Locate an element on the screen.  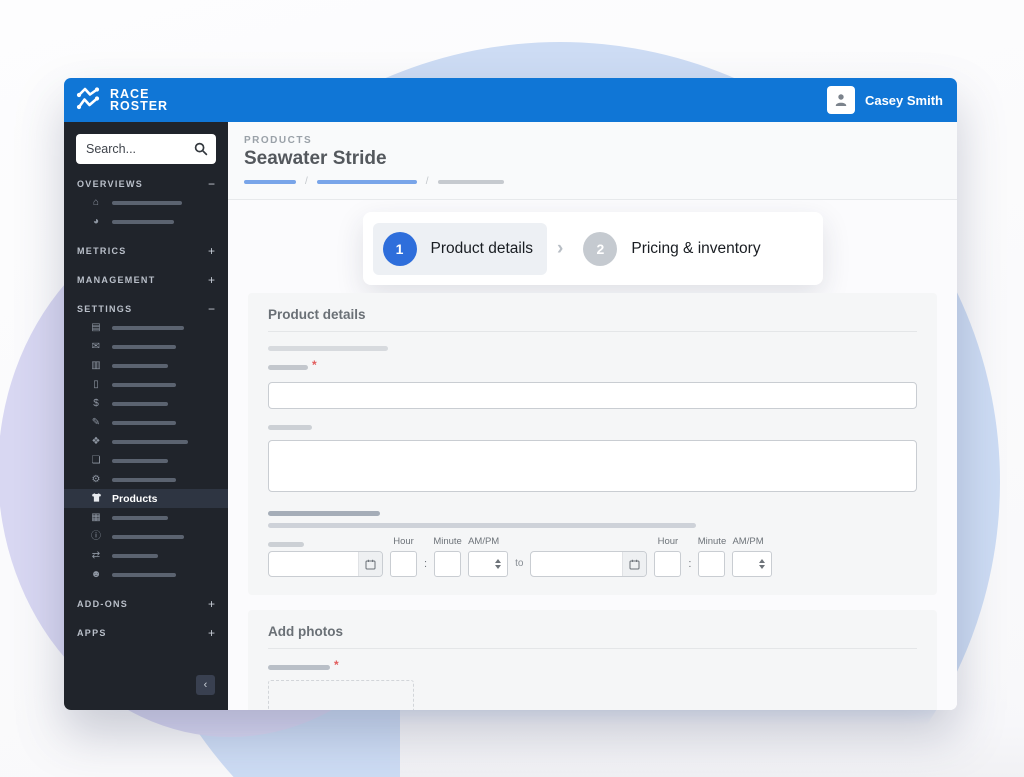
sidebar-section-overviews: OVERVIEWS − is located at coordinates (146, 184).